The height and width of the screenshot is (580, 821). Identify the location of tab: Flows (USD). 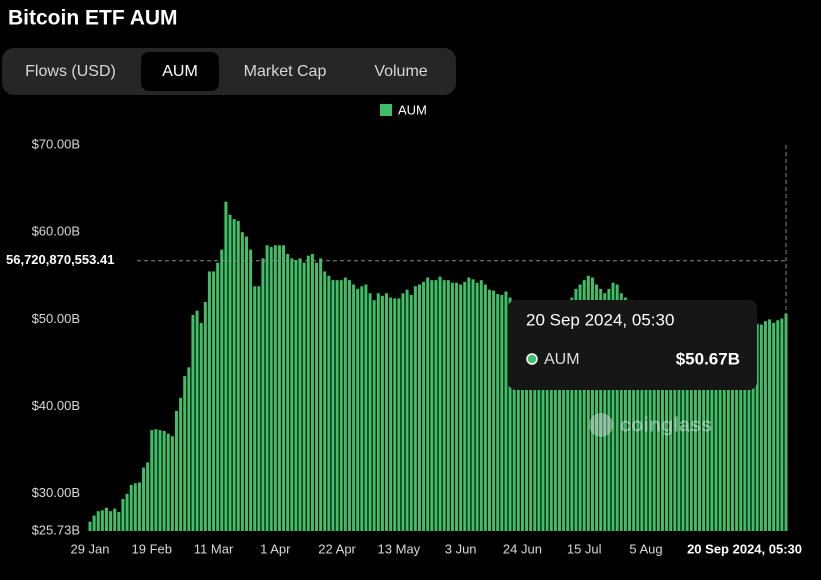
(70, 71).